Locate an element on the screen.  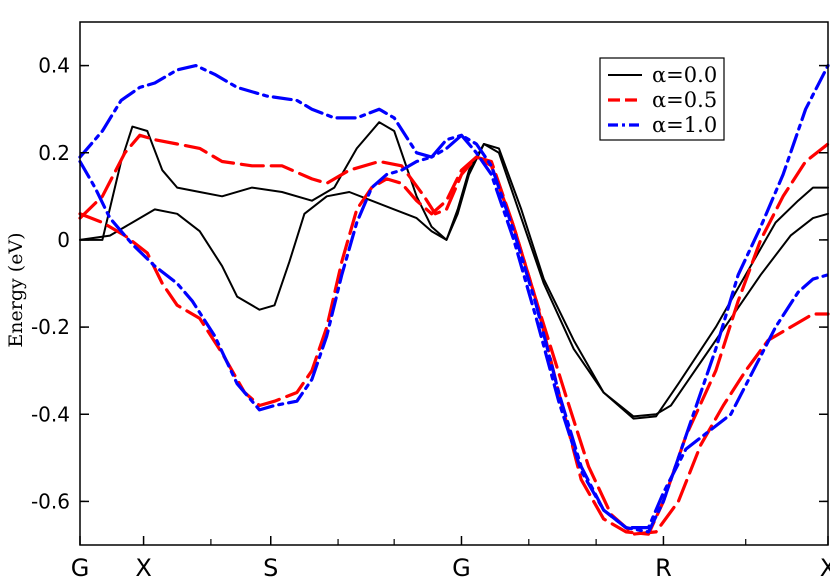
y-tick-label-4: -0.4 is located at coordinates (50, 414).